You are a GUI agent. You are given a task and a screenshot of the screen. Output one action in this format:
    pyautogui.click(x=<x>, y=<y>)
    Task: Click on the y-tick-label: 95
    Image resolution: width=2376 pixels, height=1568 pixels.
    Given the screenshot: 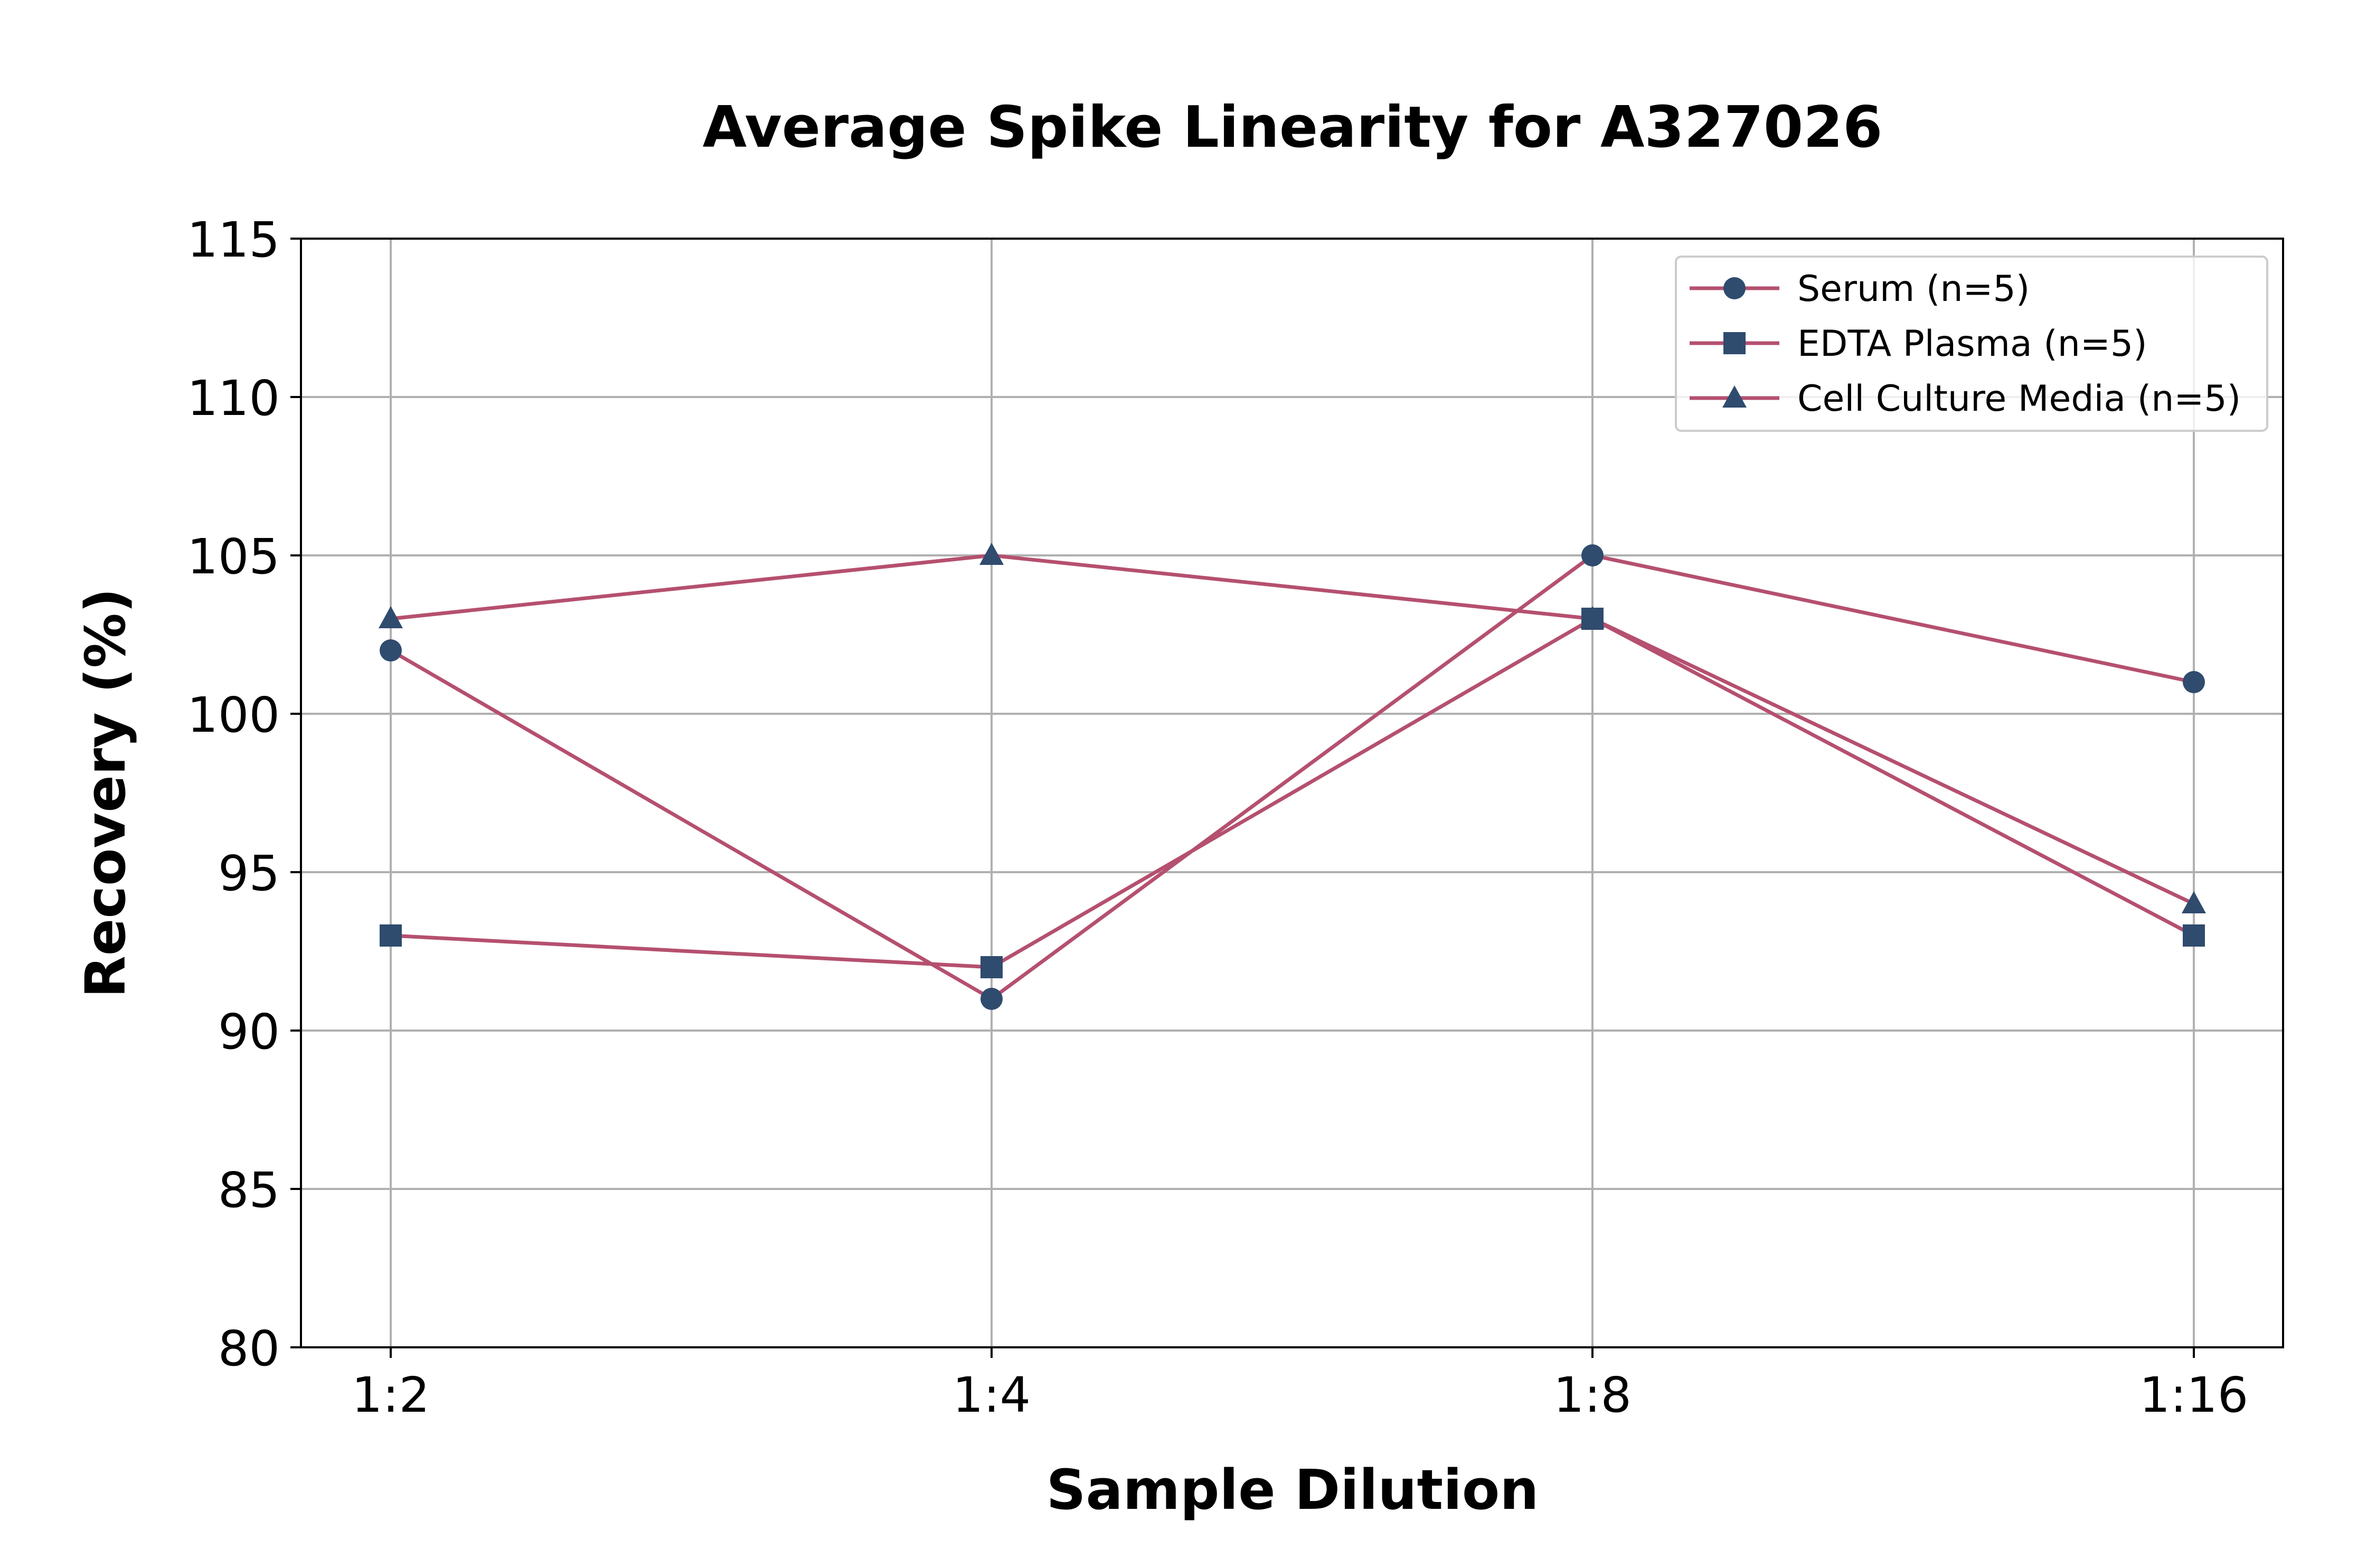 What is the action you would take?
    pyautogui.click(x=249, y=874)
    